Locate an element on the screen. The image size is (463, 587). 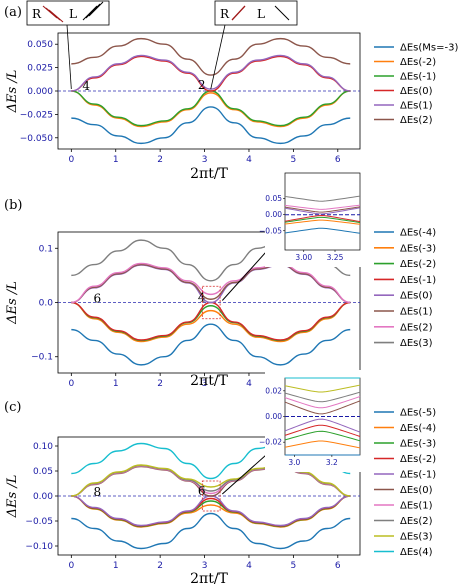
annotation-0: 8 is located at coordinates (98, 492).